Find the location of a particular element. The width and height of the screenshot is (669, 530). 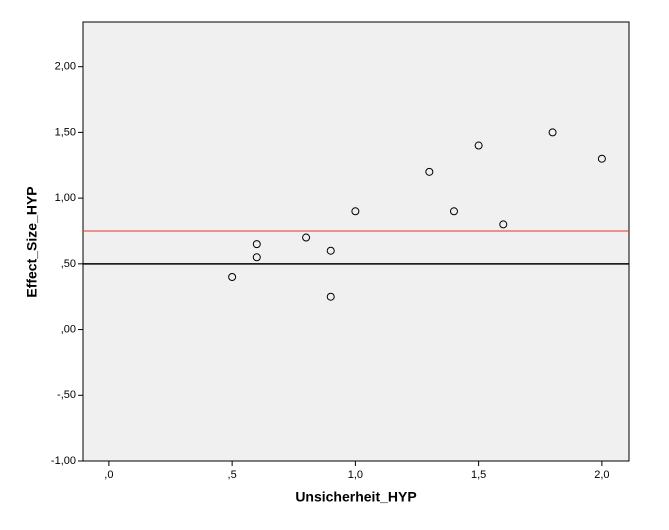

x-tick-label: ,0 is located at coordinates (108, 475).